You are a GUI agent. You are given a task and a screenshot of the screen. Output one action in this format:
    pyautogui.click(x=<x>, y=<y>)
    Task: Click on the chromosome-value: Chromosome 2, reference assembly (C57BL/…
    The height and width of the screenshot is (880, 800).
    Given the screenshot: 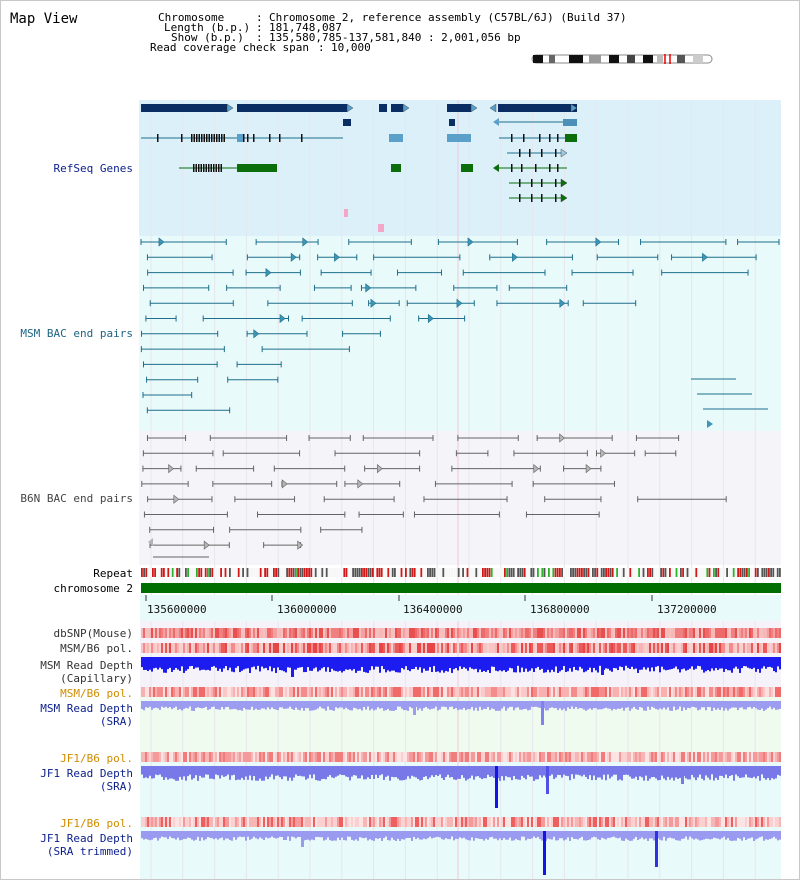 What is the action you would take?
    pyautogui.click(x=448, y=17)
    